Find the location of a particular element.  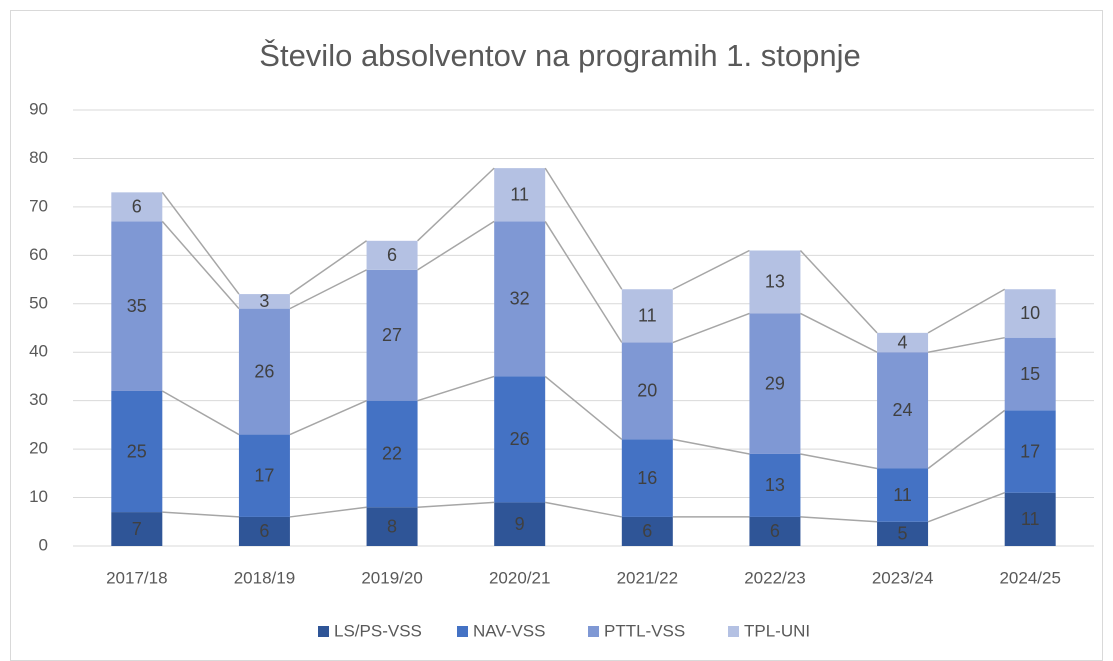

data-label: 29 is located at coordinates (775, 383).